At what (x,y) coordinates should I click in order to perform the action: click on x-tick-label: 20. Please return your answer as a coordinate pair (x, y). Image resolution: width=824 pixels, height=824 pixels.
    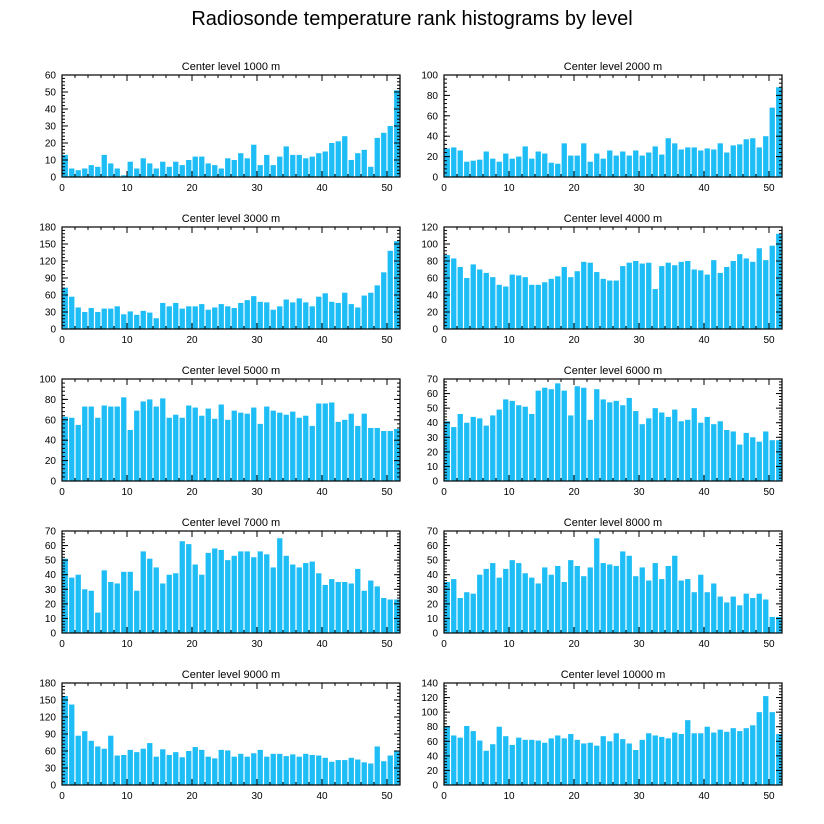
    Looking at the image, I should click on (192, 796).